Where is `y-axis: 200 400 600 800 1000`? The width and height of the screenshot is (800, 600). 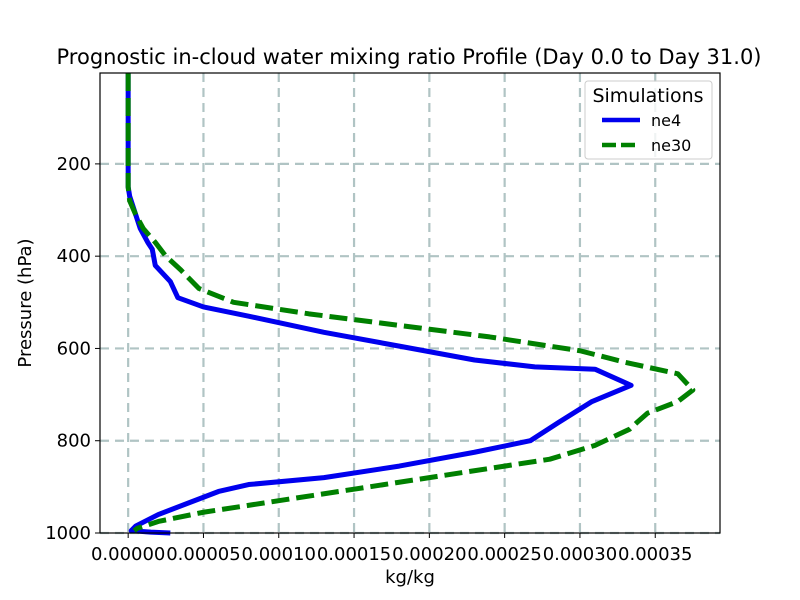
y-axis: 200 400 600 800 1000 is located at coordinates (72, 349).